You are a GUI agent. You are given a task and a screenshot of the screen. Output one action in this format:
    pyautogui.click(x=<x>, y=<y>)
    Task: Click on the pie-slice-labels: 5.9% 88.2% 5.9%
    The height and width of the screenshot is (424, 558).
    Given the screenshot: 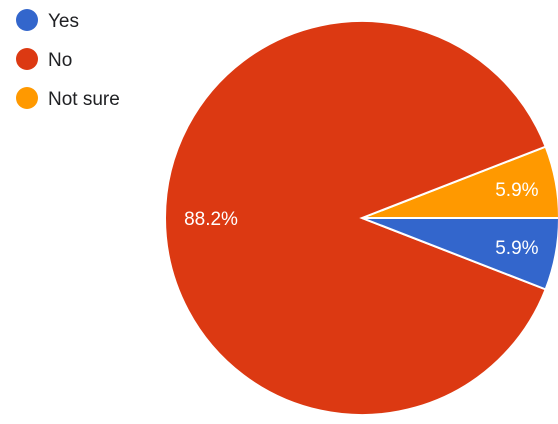 What is the action you would take?
    pyautogui.click(x=361, y=219)
    